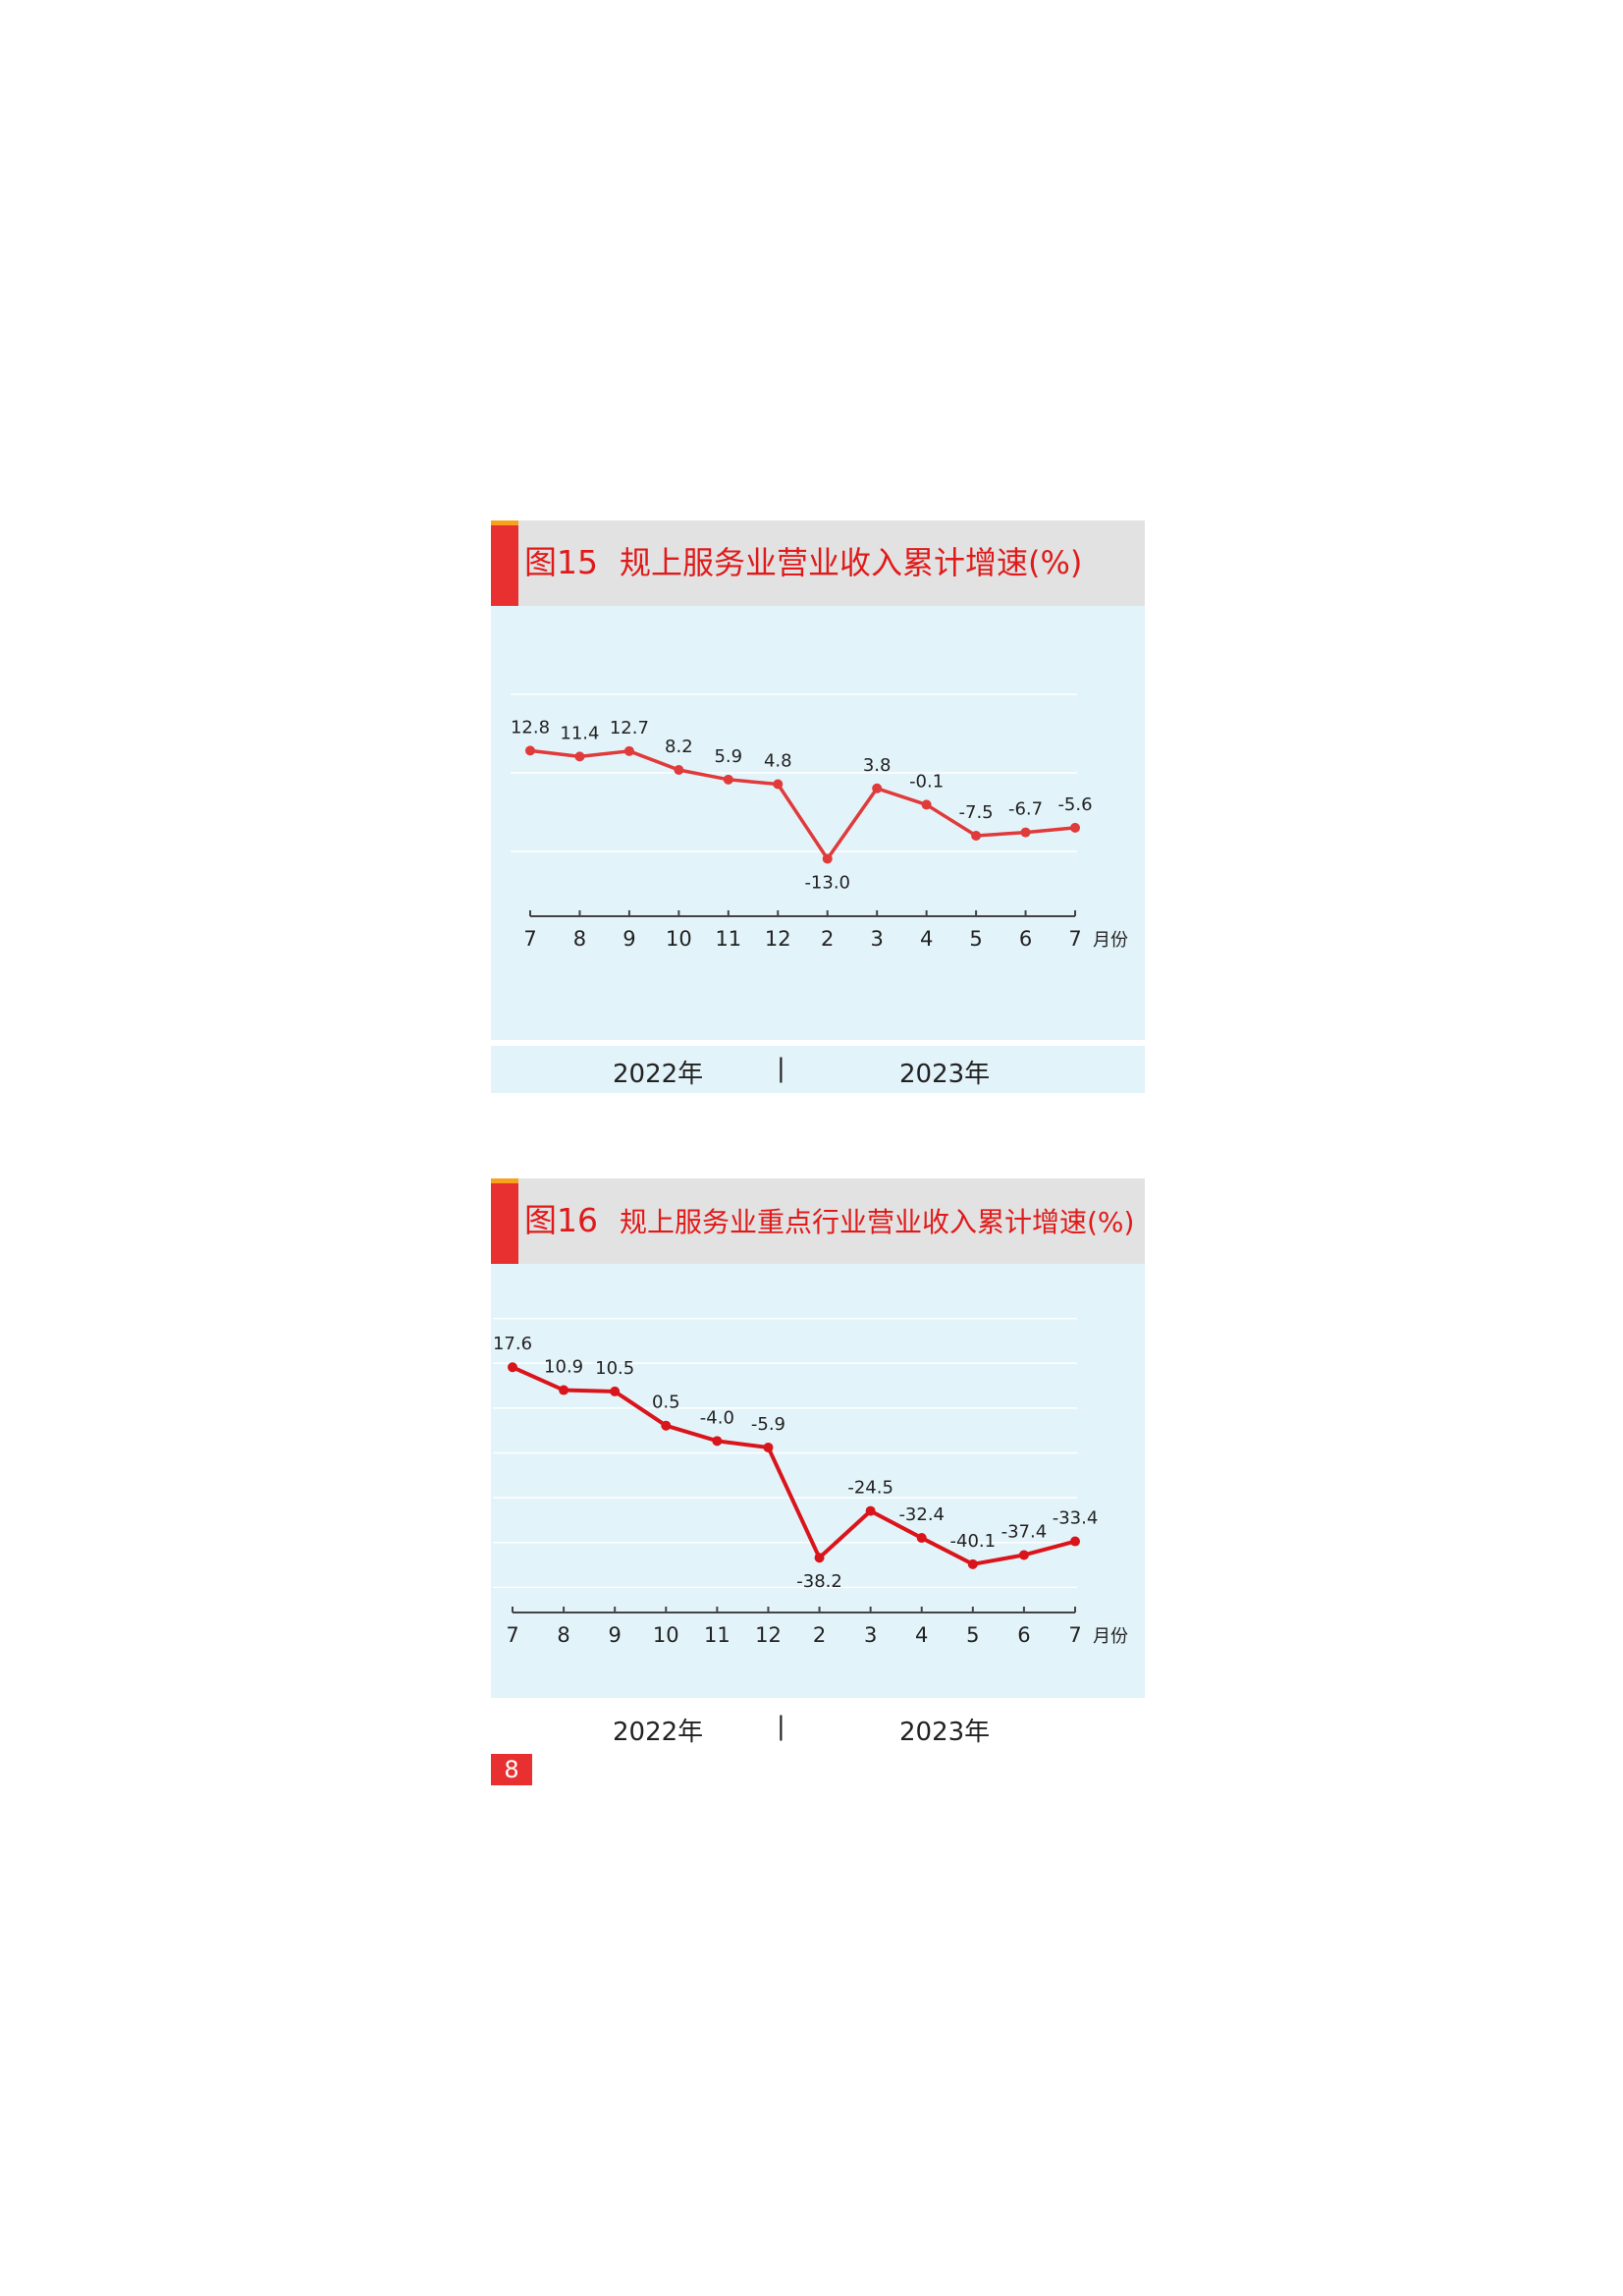 The width and height of the screenshot is (1623, 2296). Describe the element at coordinates (561, 1220) in the screenshot. I see `figure-number: 图16` at that location.